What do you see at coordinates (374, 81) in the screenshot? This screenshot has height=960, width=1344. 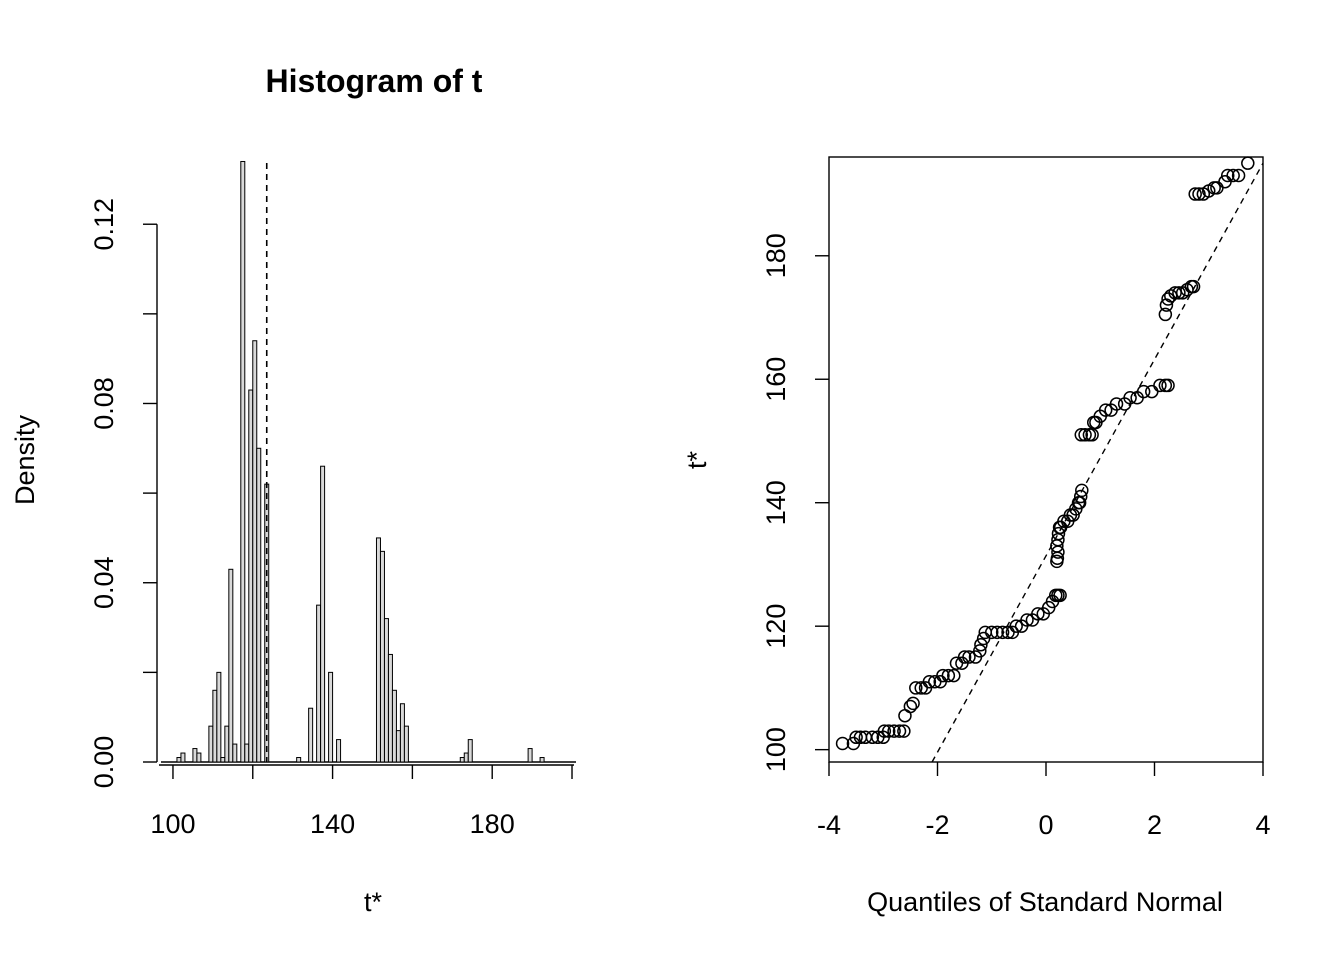 I see `histogram-title: Histogram of t` at bounding box center [374, 81].